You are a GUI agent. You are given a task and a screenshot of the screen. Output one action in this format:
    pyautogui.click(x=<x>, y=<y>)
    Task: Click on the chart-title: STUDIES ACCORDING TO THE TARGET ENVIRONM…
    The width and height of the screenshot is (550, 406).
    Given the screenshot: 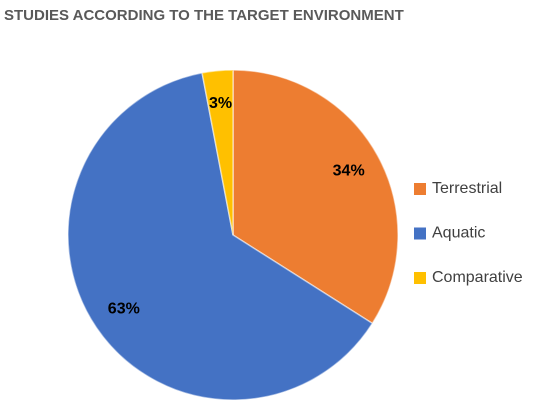 What is the action you would take?
    pyautogui.click(x=204, y=15)
    